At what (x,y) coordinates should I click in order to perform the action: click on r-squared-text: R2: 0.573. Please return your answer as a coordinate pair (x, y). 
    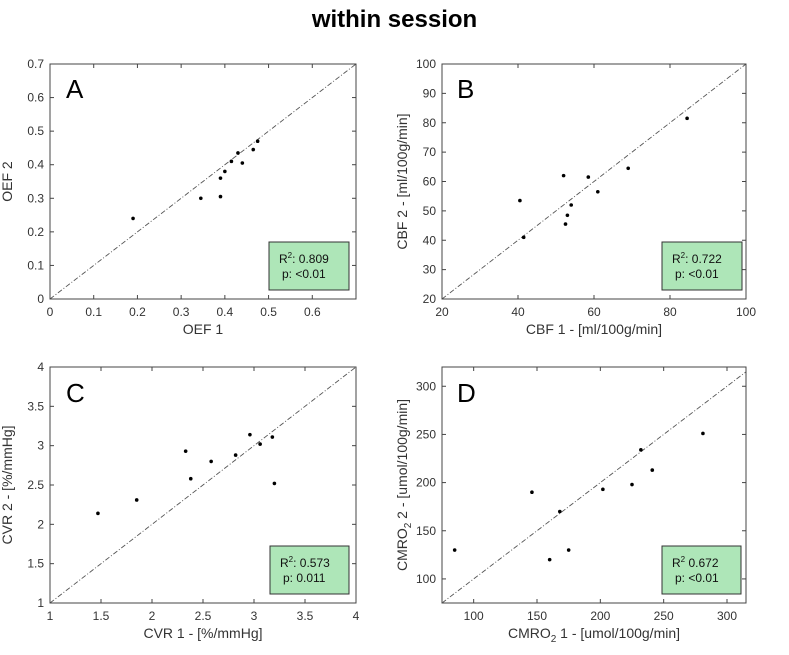
    Looking at the image, I should click on (305, 562).